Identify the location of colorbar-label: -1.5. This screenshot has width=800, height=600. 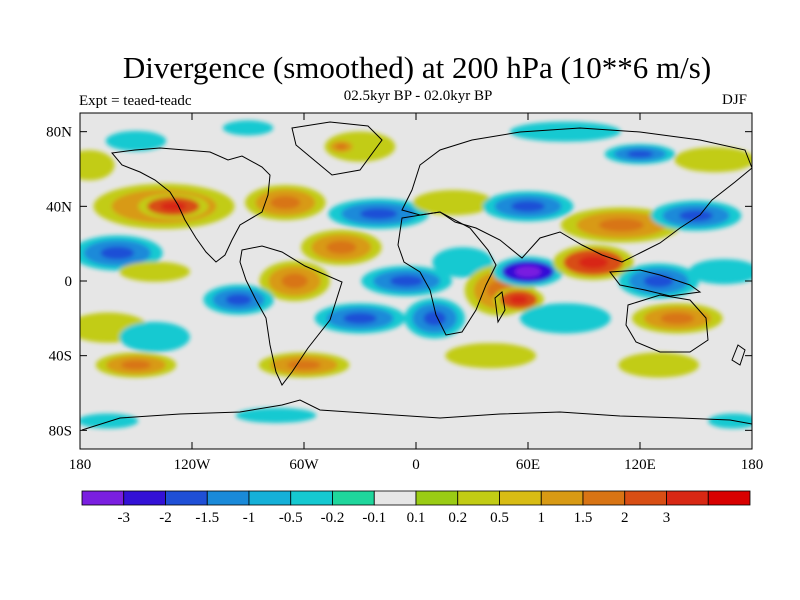
(207, 518).